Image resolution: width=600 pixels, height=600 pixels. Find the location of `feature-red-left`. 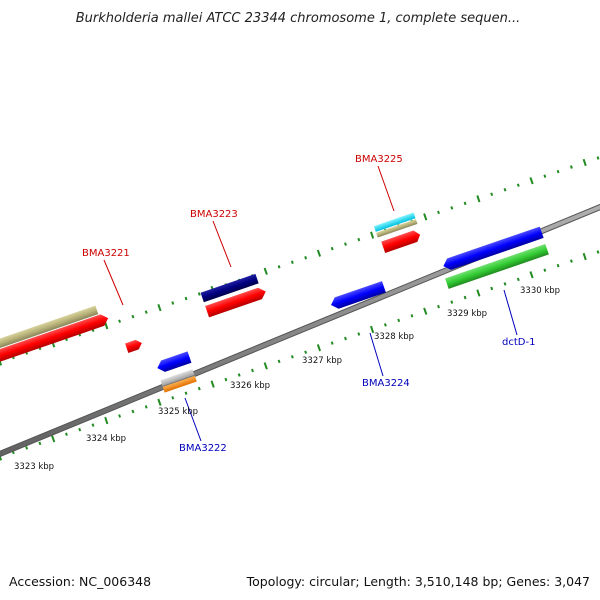

feature-red-left is located at coordinates (54, 342).